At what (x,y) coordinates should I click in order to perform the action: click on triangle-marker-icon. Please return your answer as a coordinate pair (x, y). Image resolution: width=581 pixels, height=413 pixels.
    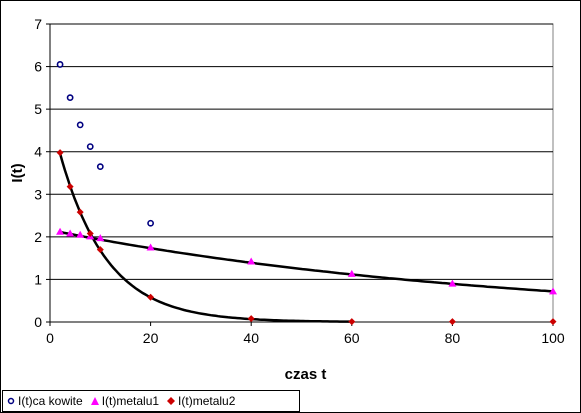
    Looking at the image, I should click on (94, 401).